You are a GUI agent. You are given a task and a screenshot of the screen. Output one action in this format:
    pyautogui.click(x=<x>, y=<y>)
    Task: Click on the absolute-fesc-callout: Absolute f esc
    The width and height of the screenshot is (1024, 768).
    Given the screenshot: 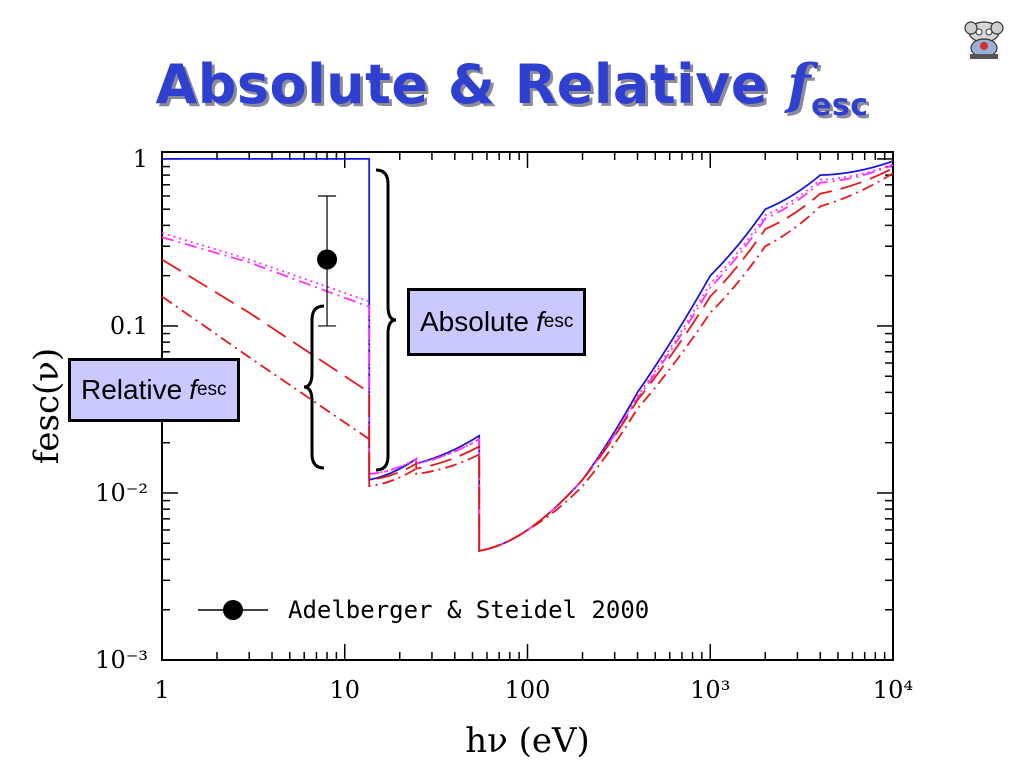 What is the action you would take?
    pyautogui.click(x=497, y=322)
    